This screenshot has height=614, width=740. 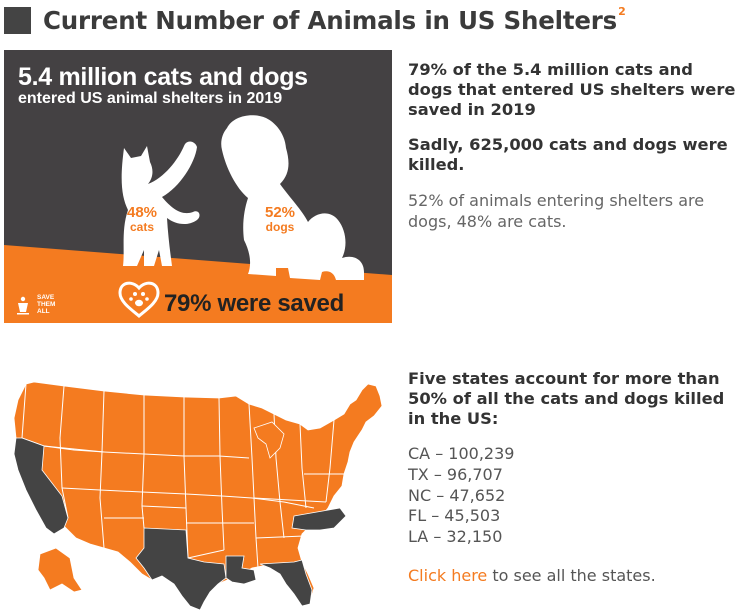 What do you see at coordinates (142, 226) in the screenshot?
I see `cats-pct-word: cats` at bounding box center [142, 226].